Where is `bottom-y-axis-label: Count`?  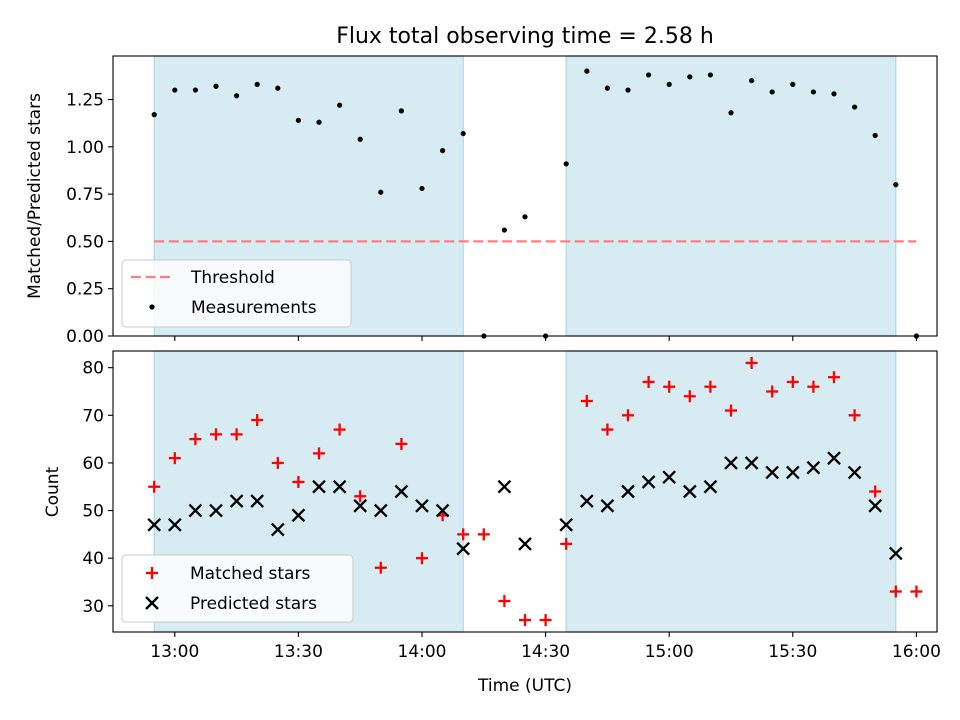
bottom-y-axis-label: Count is located at coordinates (53, 491).